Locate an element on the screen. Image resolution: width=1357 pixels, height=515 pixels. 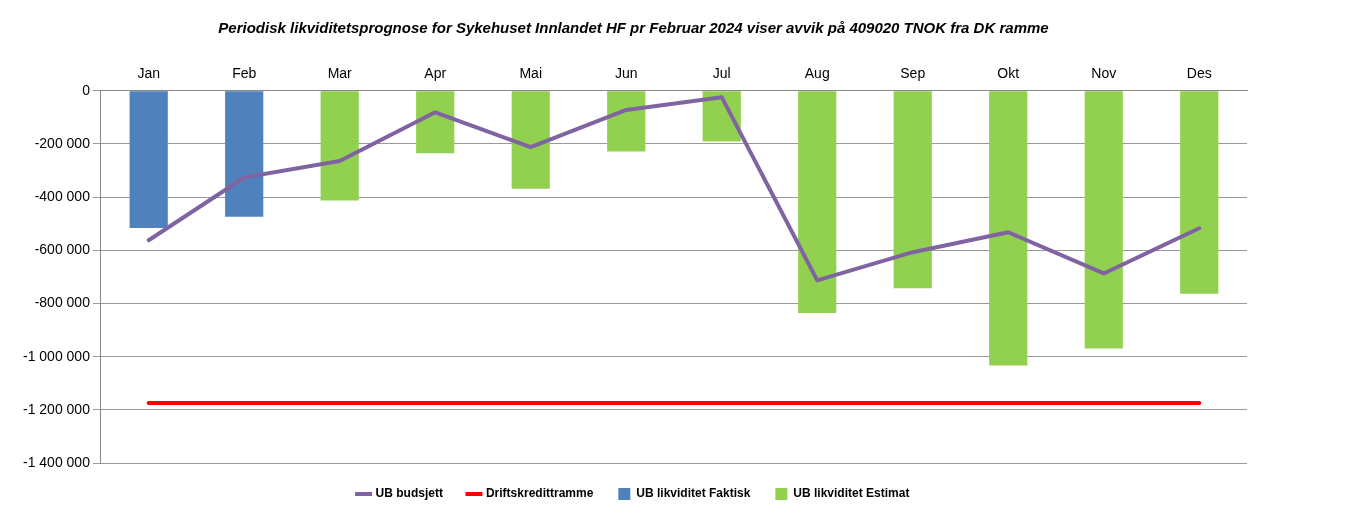
x-tick-label: Mar is located at coordinates (340, 73).